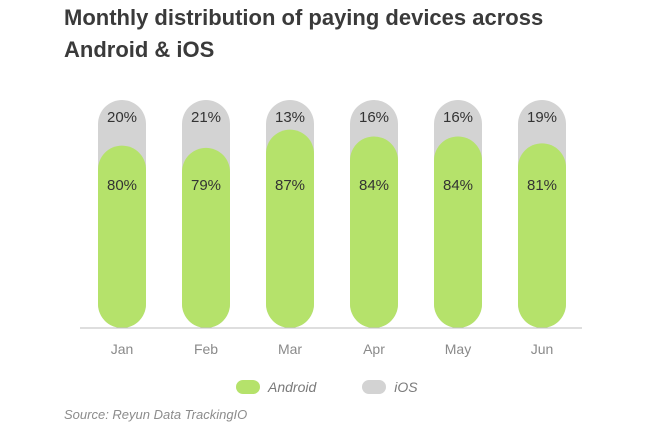 The height and width of the screenshot is (429, 670). I want to click on data-label-ios-mar: 13%, so click(290, 117).